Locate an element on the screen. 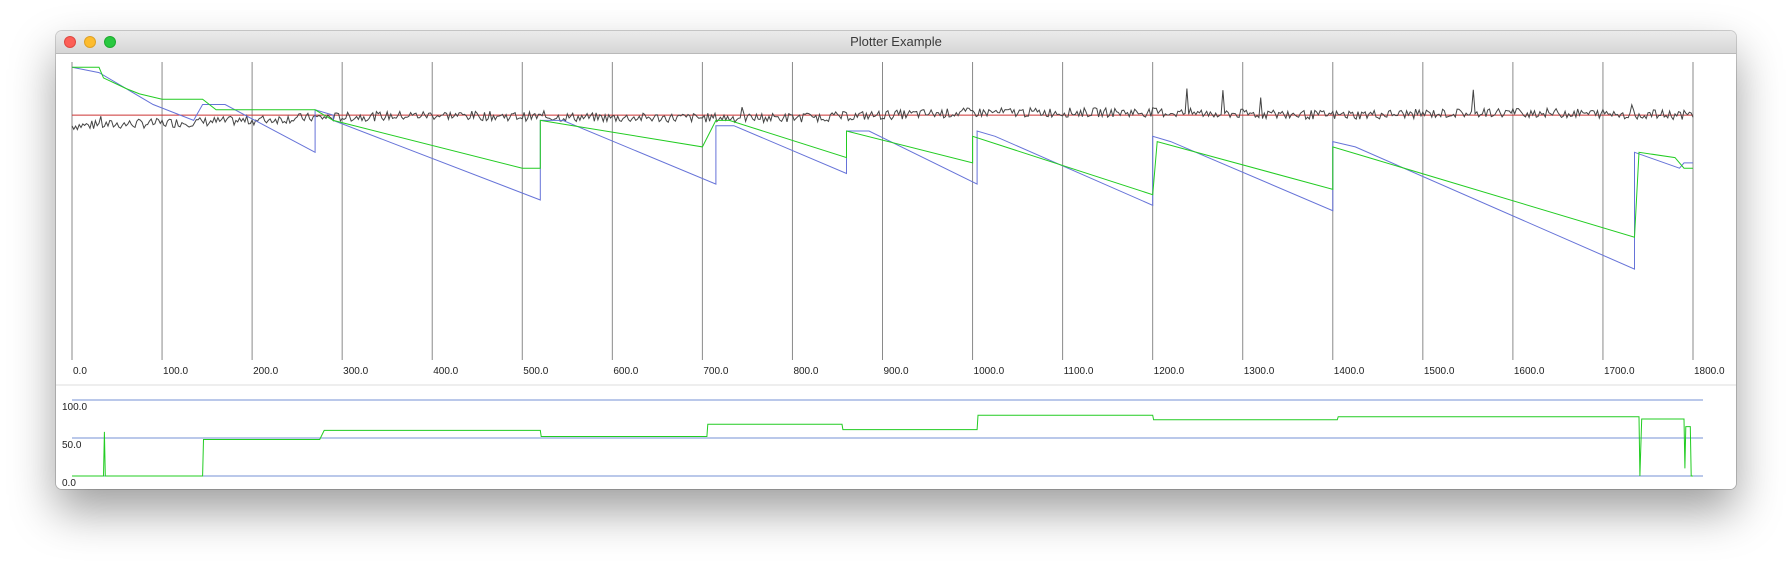  secondary-plot: 100.0 50.0 0.0 is located at coordinates (882, 443).